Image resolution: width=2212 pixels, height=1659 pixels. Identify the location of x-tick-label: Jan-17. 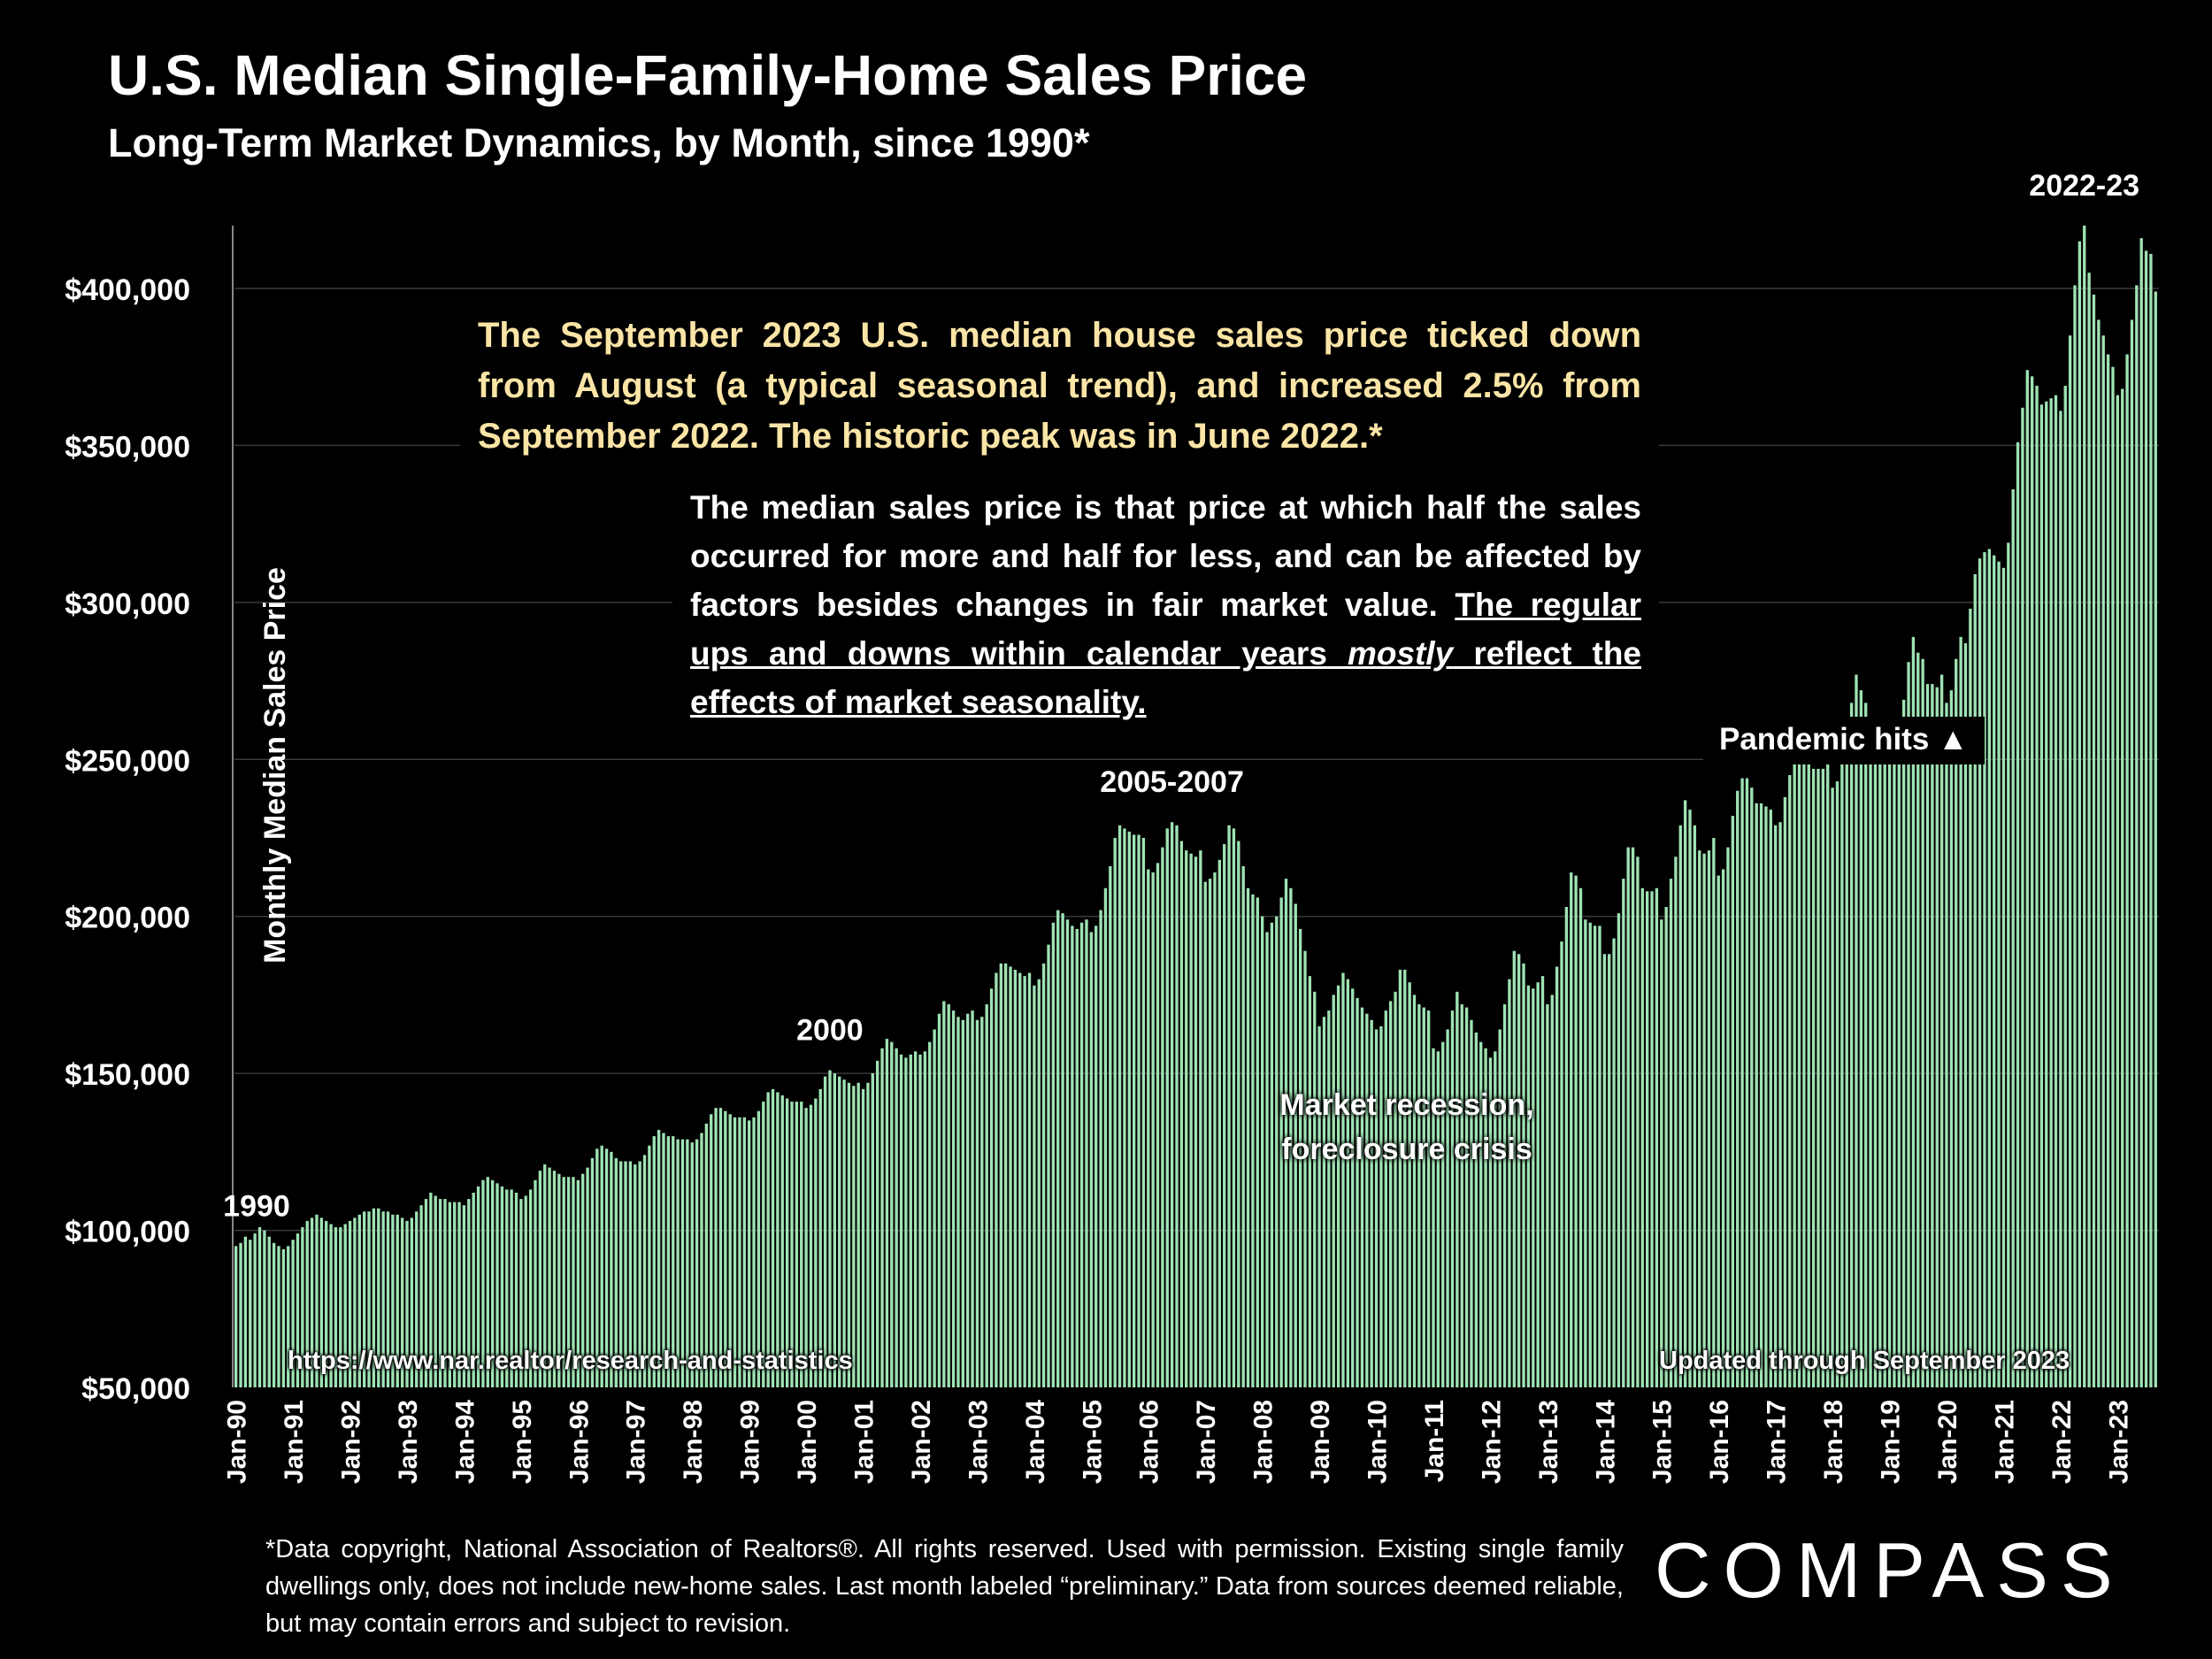
(1778, 1442).